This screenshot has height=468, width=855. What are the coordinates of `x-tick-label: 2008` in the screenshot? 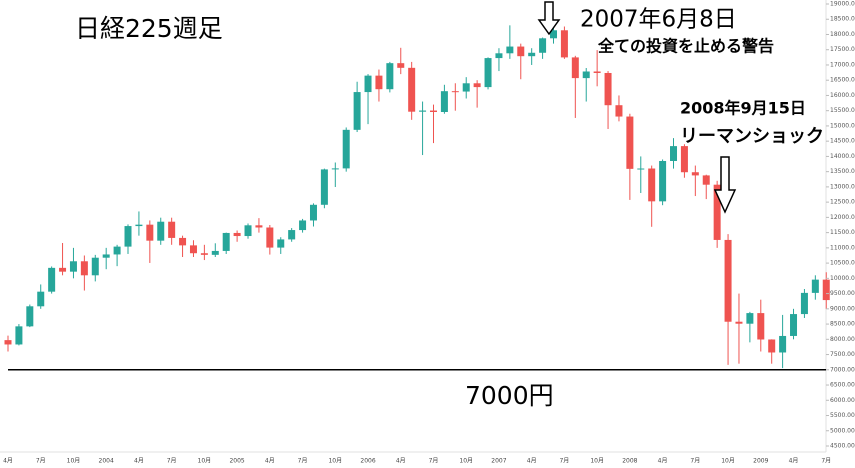 It's located at (629, 461).